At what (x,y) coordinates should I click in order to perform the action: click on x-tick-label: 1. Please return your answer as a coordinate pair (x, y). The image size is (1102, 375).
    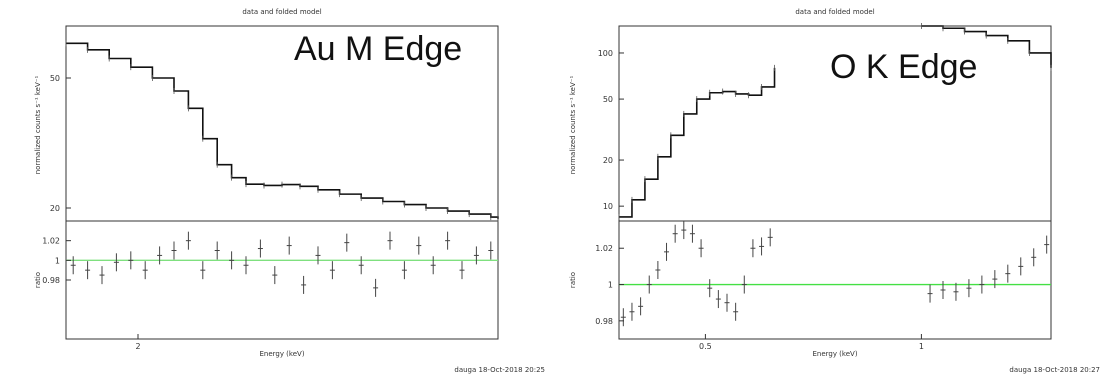
    Looking at the image, I should click on (921, 346).